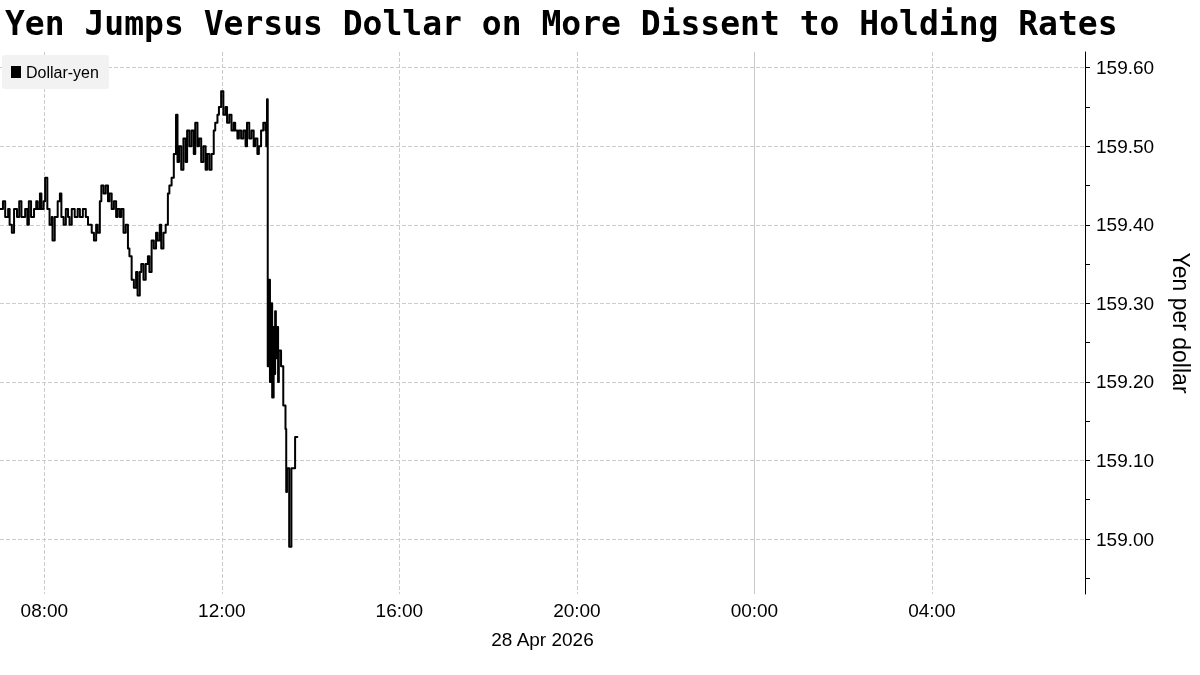  I want to click on y-tick-label: 159.40, so click(1125, 225).